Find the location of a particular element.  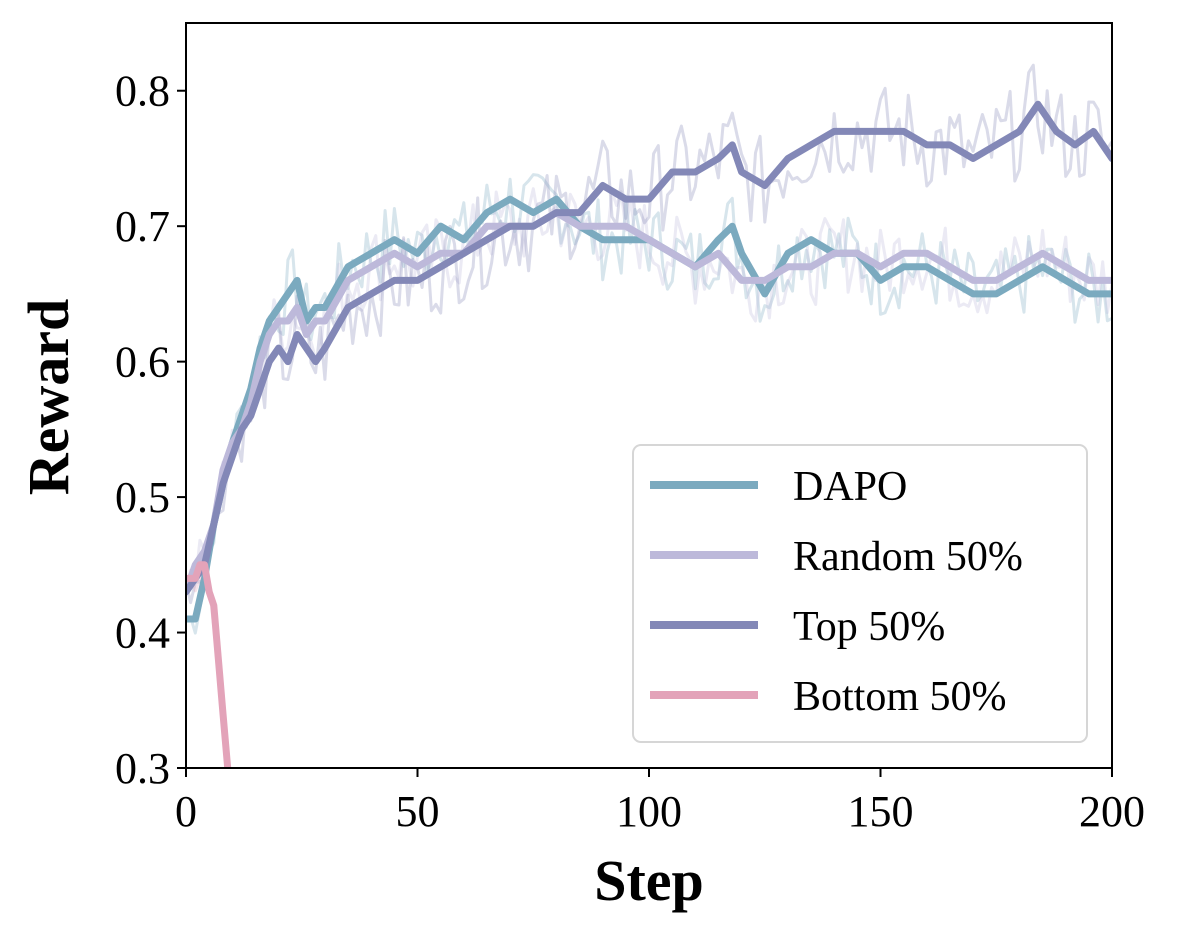

legend-box is located at coordinates (860, 593).